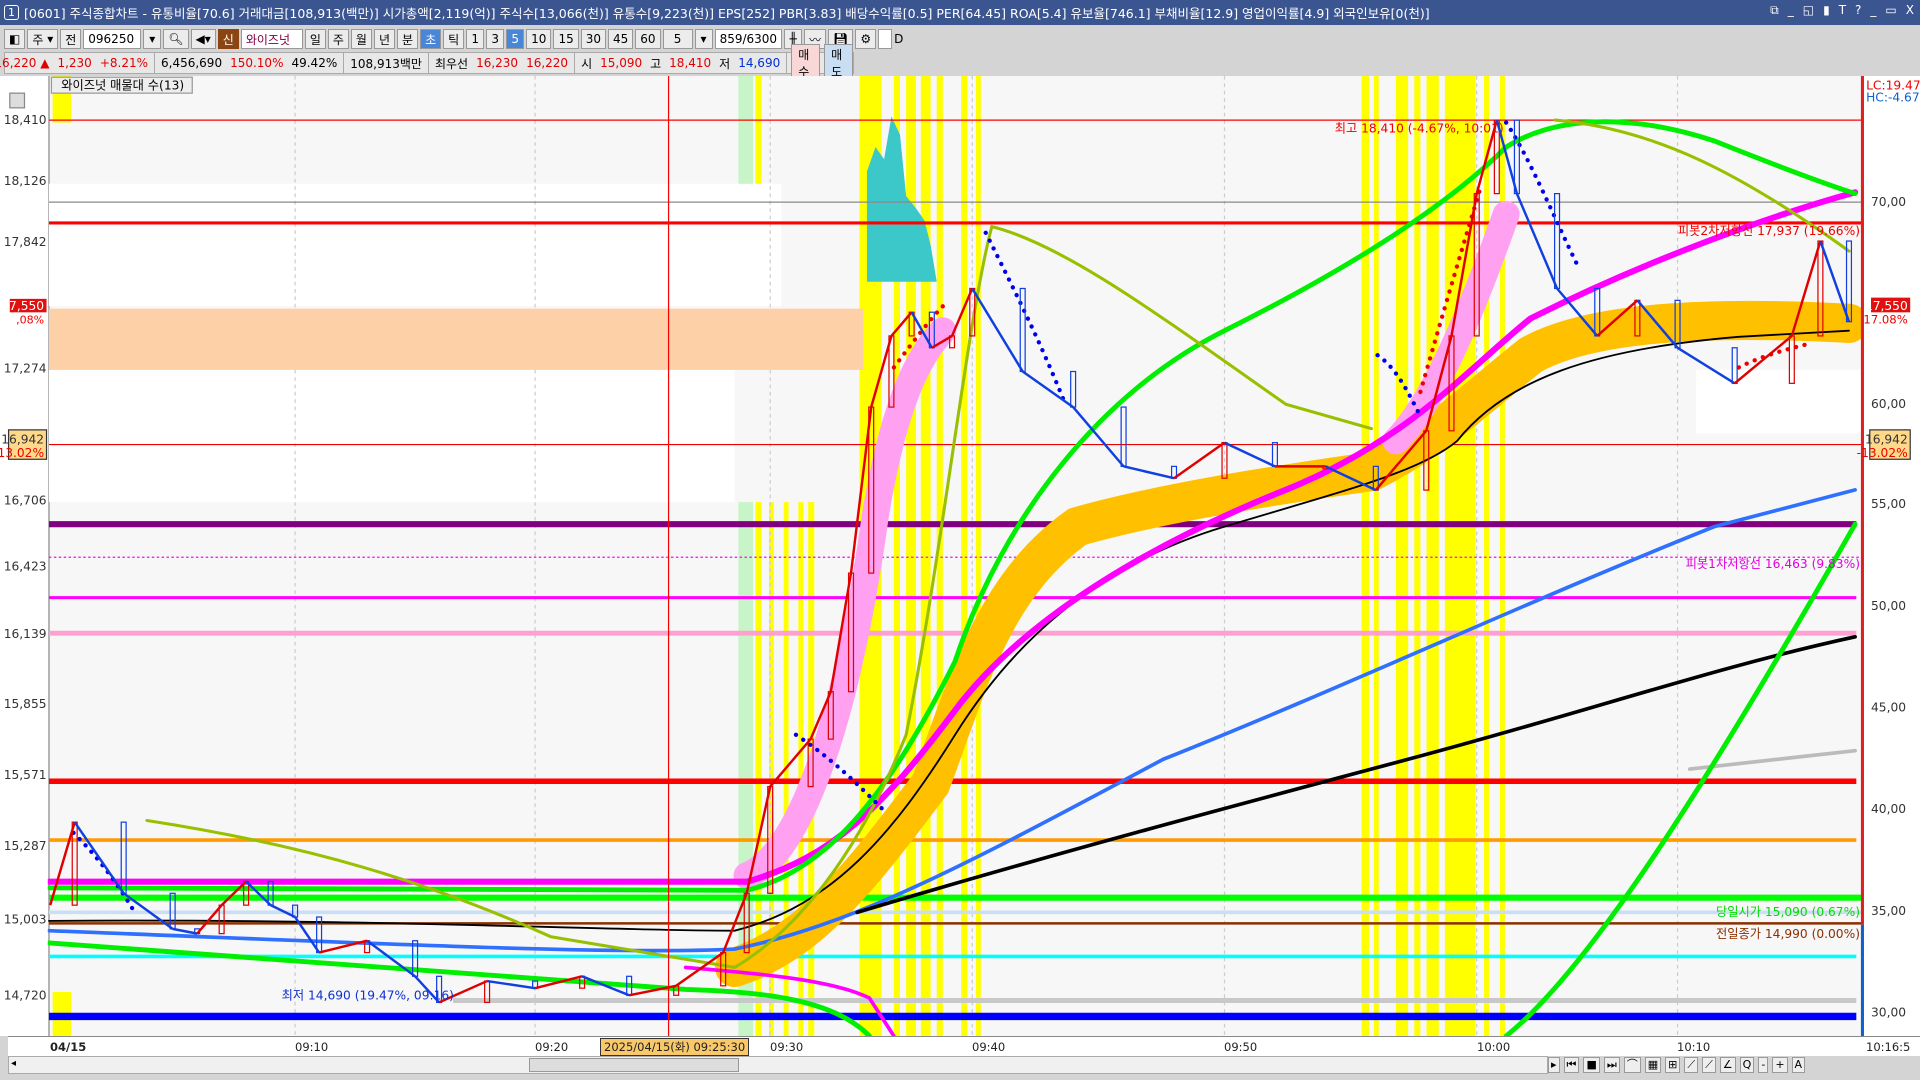 The width and height of the screenshot is (1920, 1080). I want to click on stock-code-input: 096250, so click(112, 39).